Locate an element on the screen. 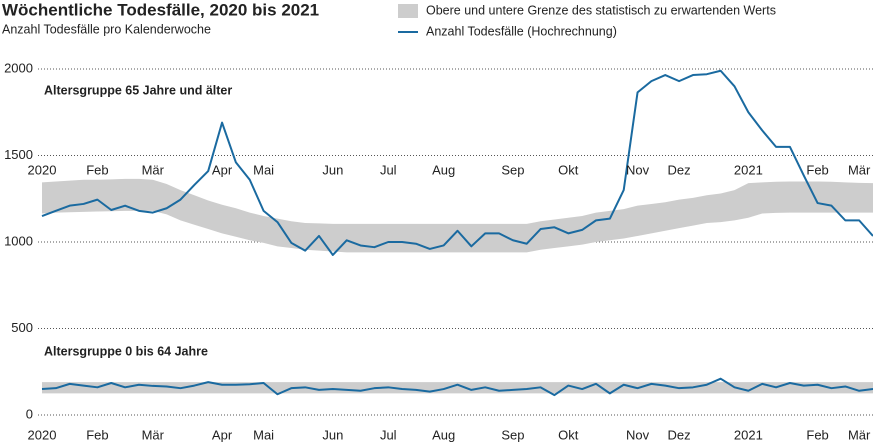  y-tick-label: 1500 is located at coordinates (18, 154).